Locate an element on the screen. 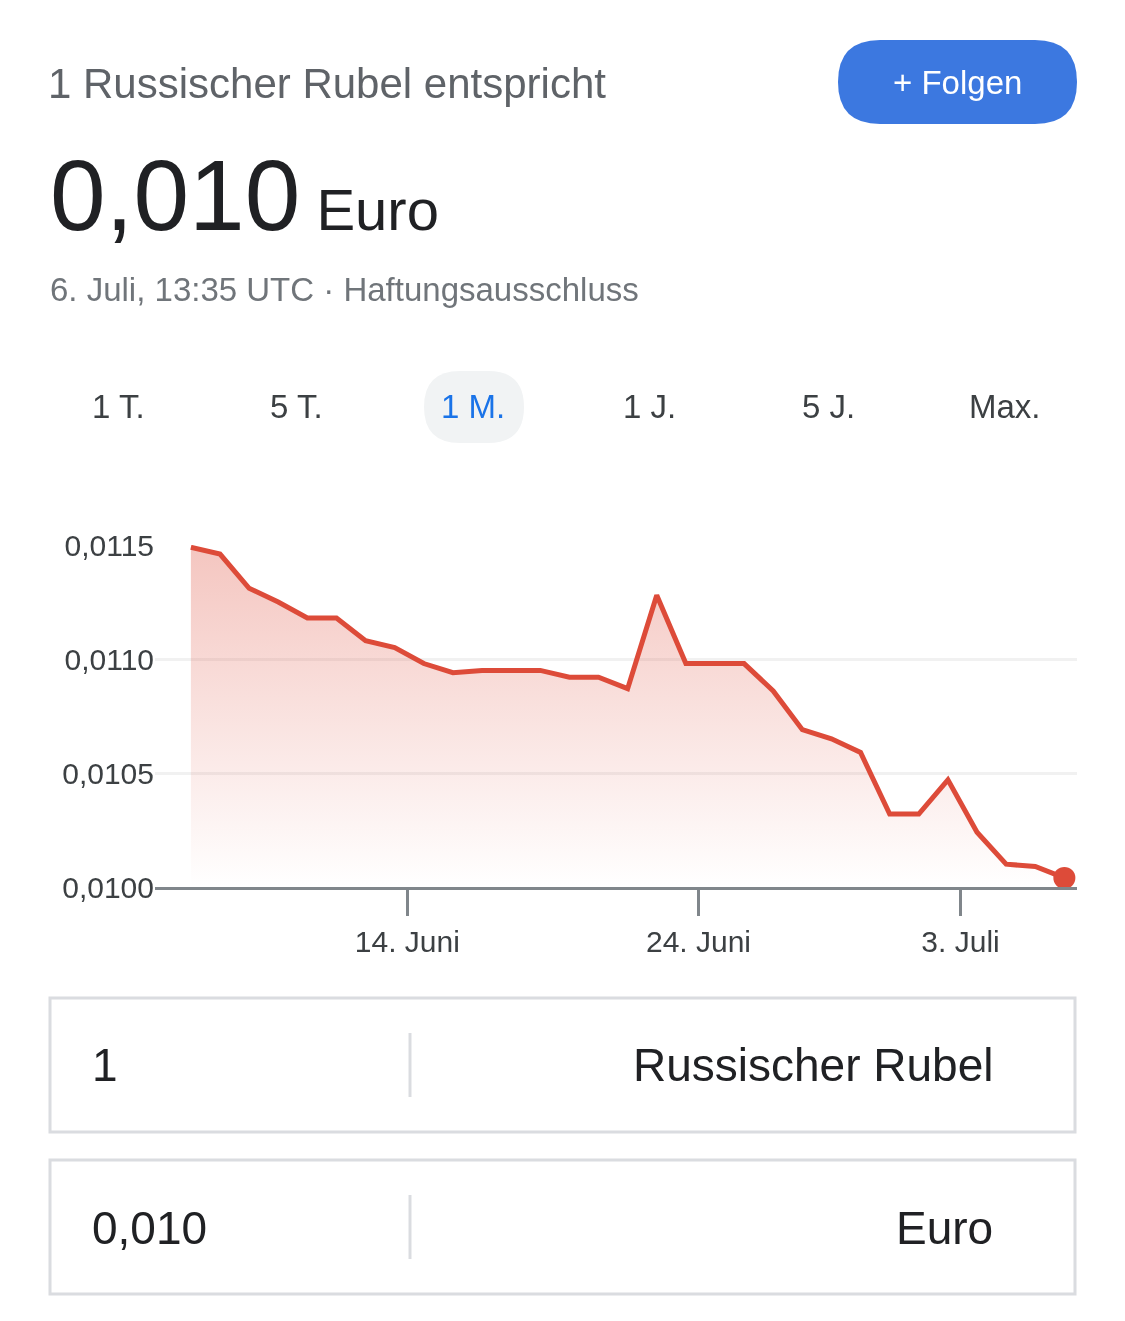 Image resolution: width=1125 pixels, height=1321 pixels. x-tick-label: 14. Juni is located at coordinates (407, 941).